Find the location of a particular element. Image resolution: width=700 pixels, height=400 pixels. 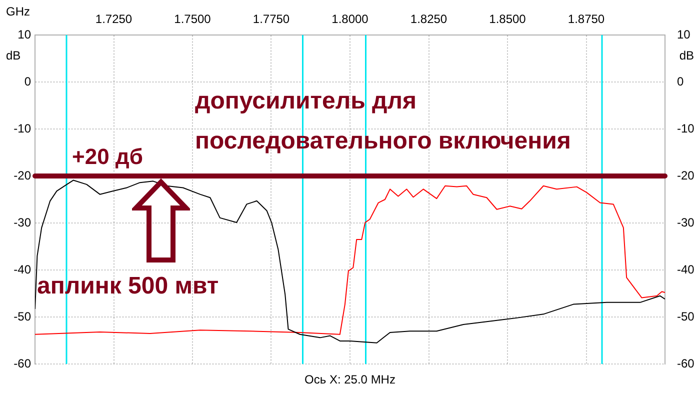

y2-tick-label: -60 is located at coordinates (686, 363).